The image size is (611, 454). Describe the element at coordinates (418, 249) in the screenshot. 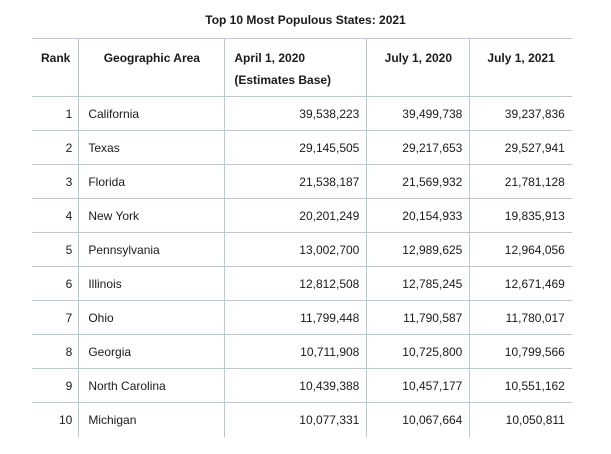

I see `cell-july-2020: 12,989,625` at that location.